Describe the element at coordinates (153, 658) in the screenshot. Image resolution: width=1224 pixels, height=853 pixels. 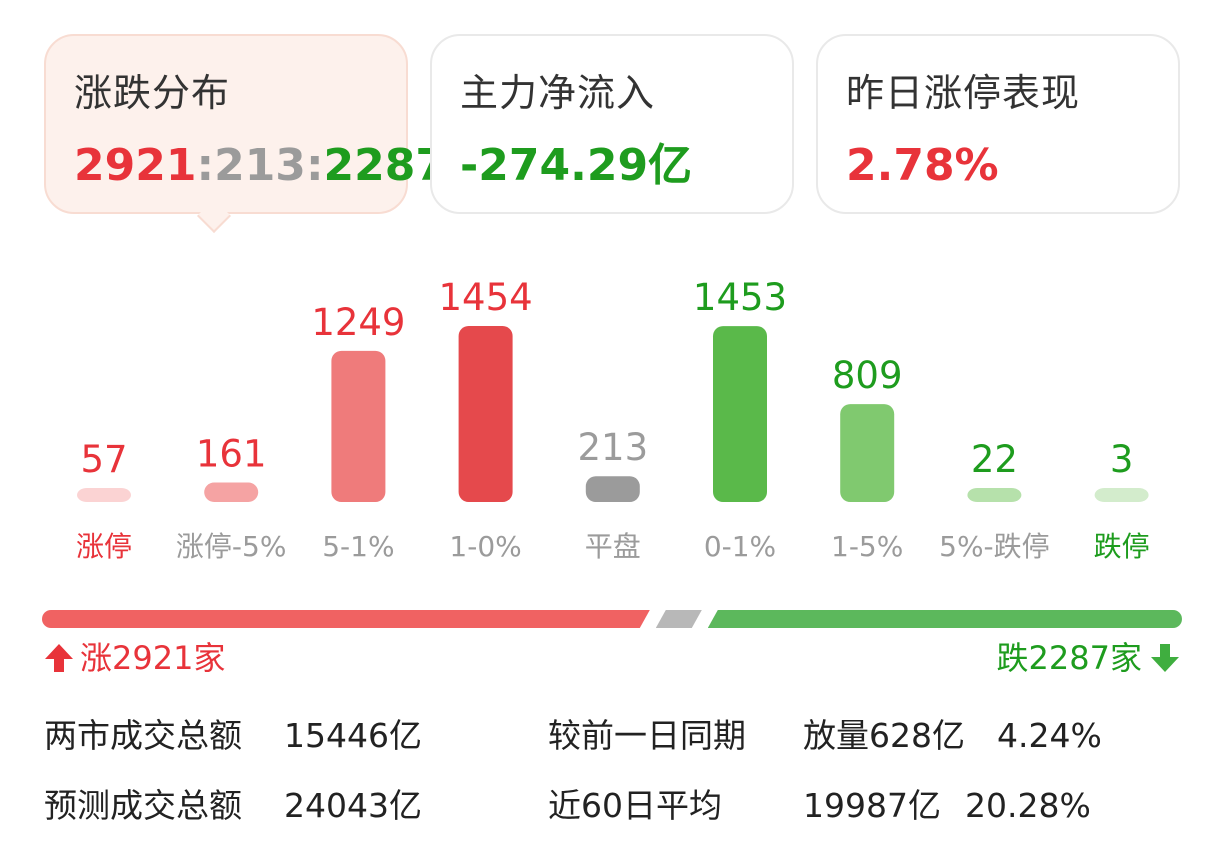
I see `up-count-label: 涨2921家` at that location.